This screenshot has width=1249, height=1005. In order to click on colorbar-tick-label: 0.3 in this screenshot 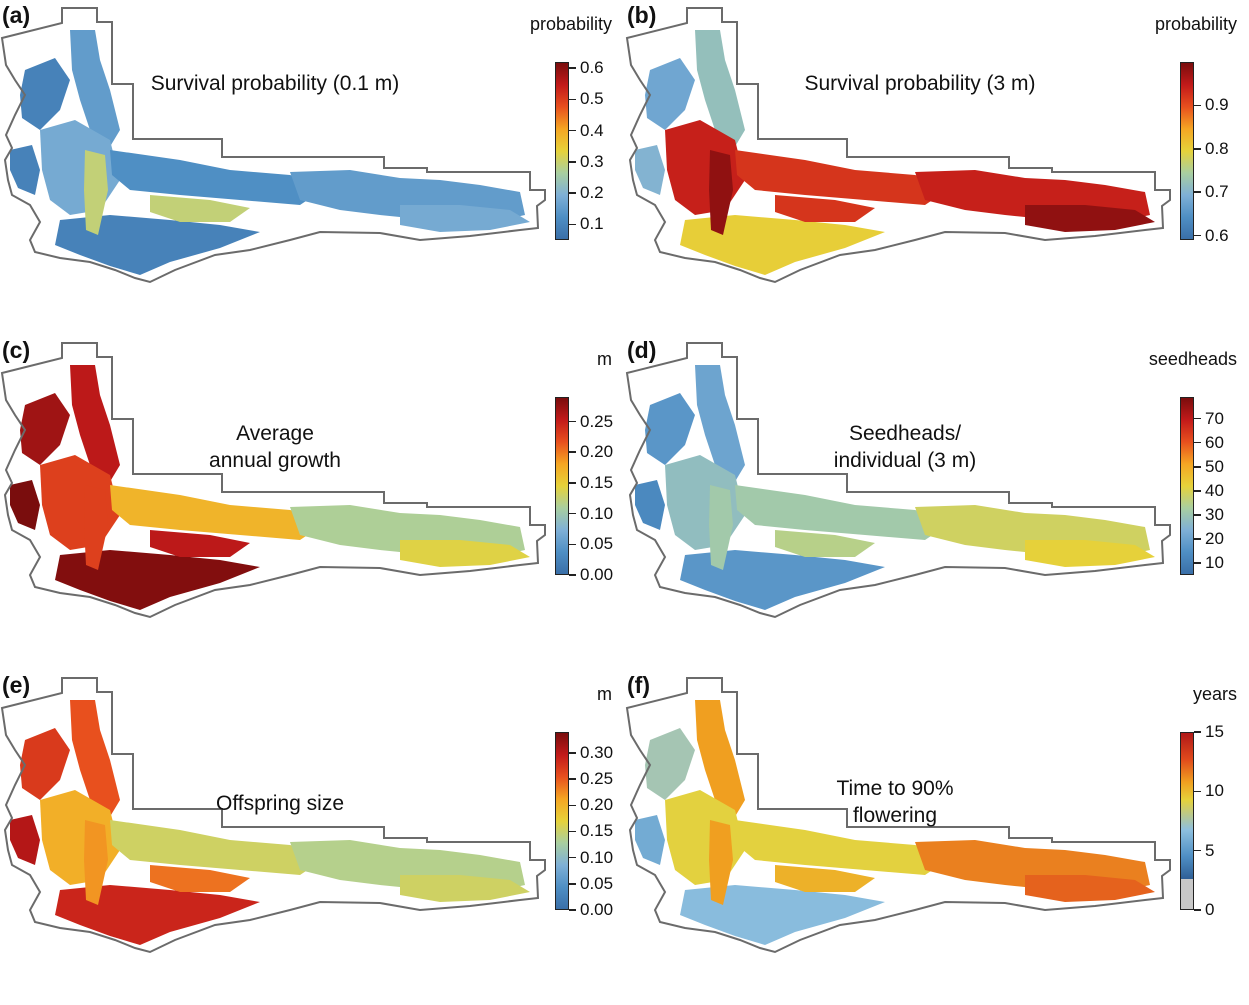, I will do `click(592, 161)`.